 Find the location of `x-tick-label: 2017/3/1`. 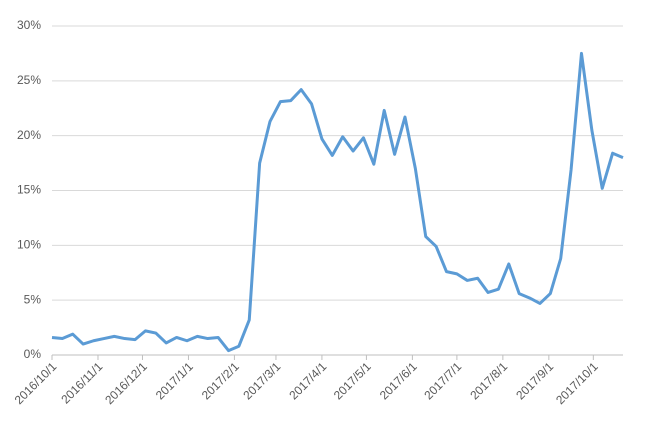

x-tick-label: 2017/3/1 is located at coordinates (261, 380).